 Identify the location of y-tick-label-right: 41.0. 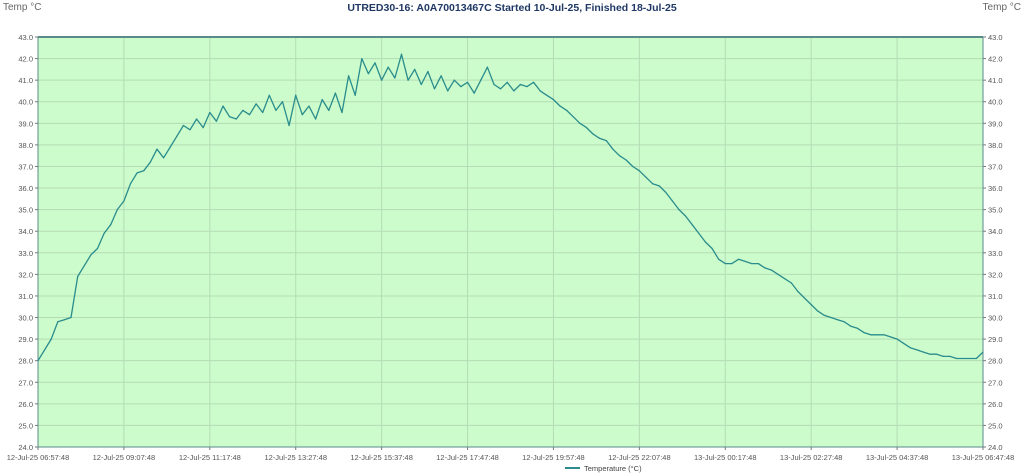
(995, 80).